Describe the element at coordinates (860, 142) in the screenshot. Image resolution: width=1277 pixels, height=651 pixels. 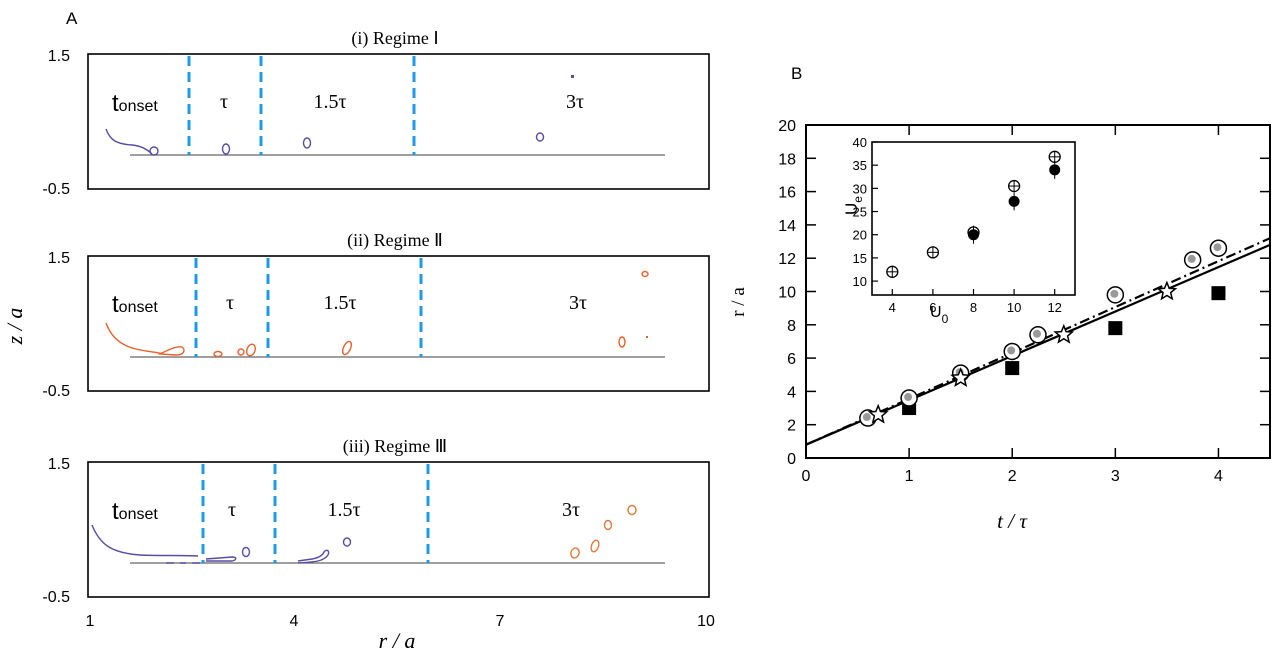
I see `inset-y-tick-label: 40` at that location.